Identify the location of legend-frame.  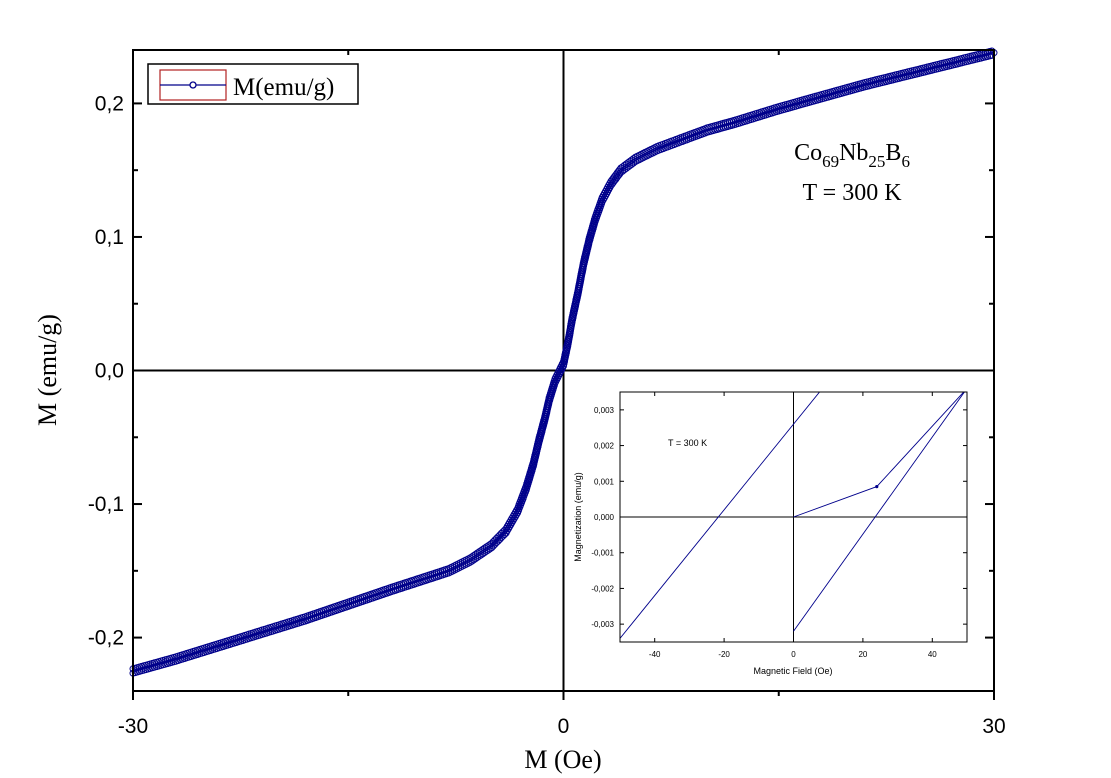
(253, 84).